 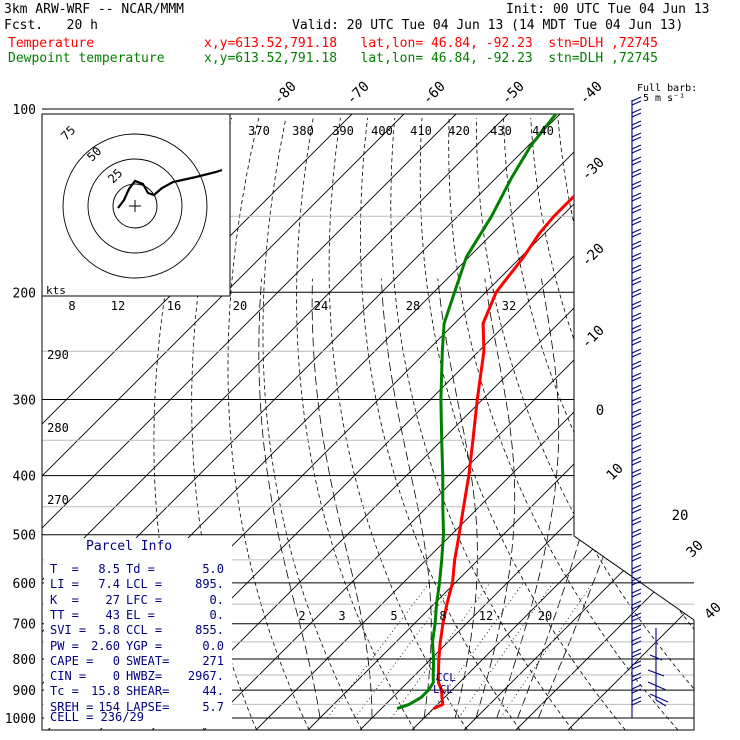 I want to click on parcel-info-cell: HWBZ=, so click(x=144, y=676).